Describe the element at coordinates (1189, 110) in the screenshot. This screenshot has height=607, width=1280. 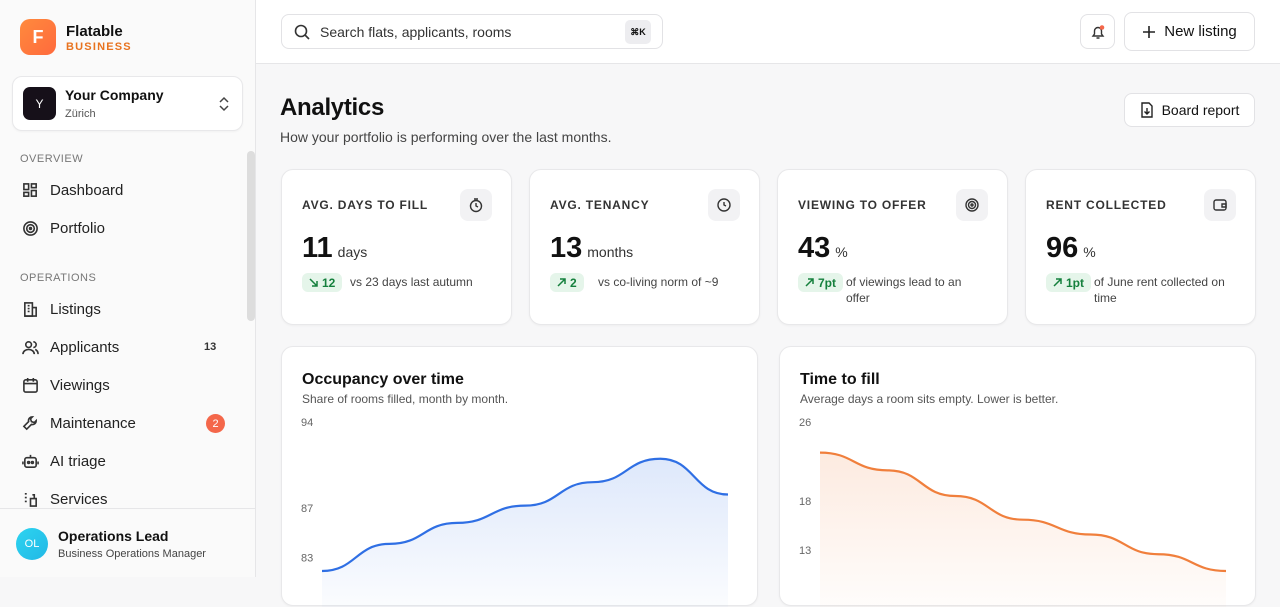
I see `board-report-button: Board report` at that location.